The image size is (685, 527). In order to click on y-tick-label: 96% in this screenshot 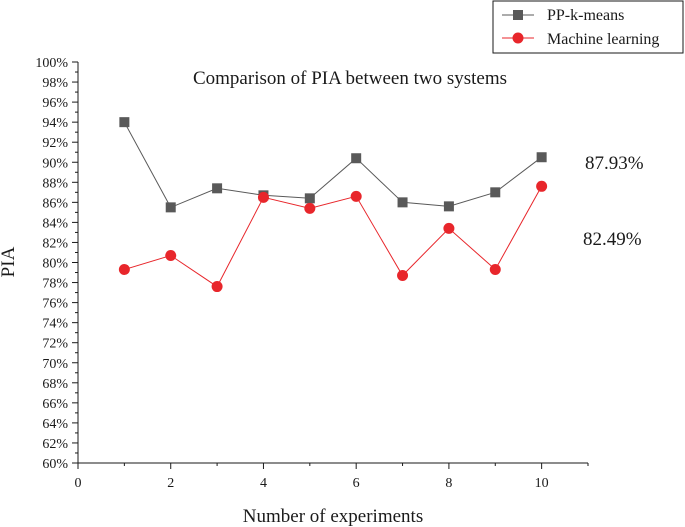, I will do `click(55, 103)`.